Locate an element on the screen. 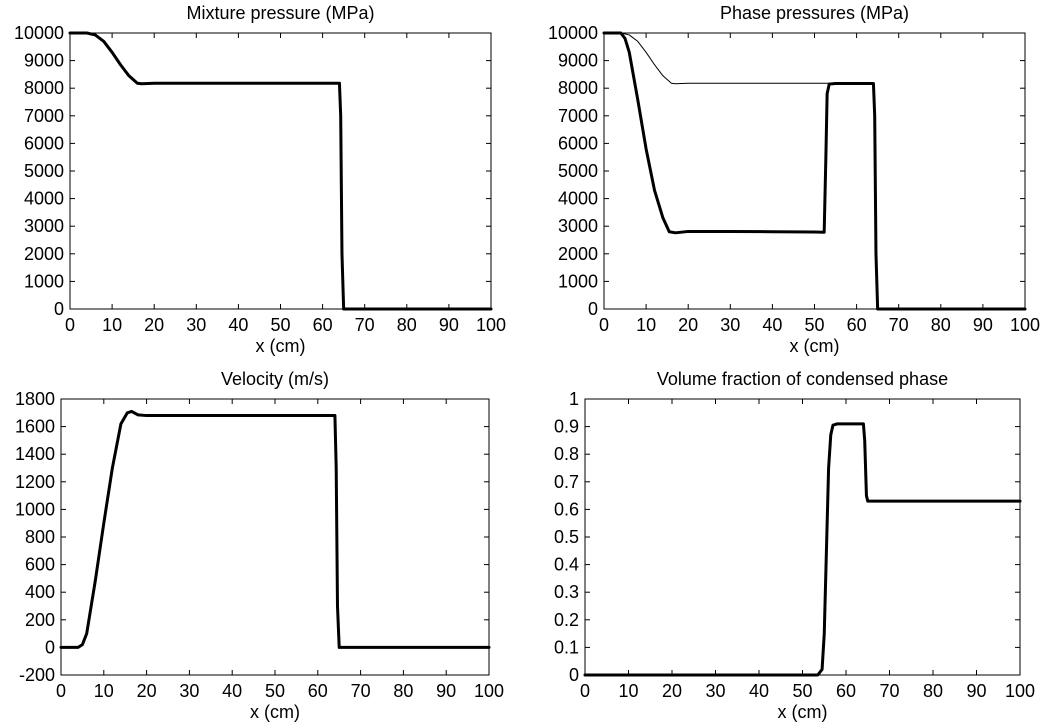 The width and height of the screenshot is (1047, 725). y-tick-label: 6000 is located at coordinates (578, 143).